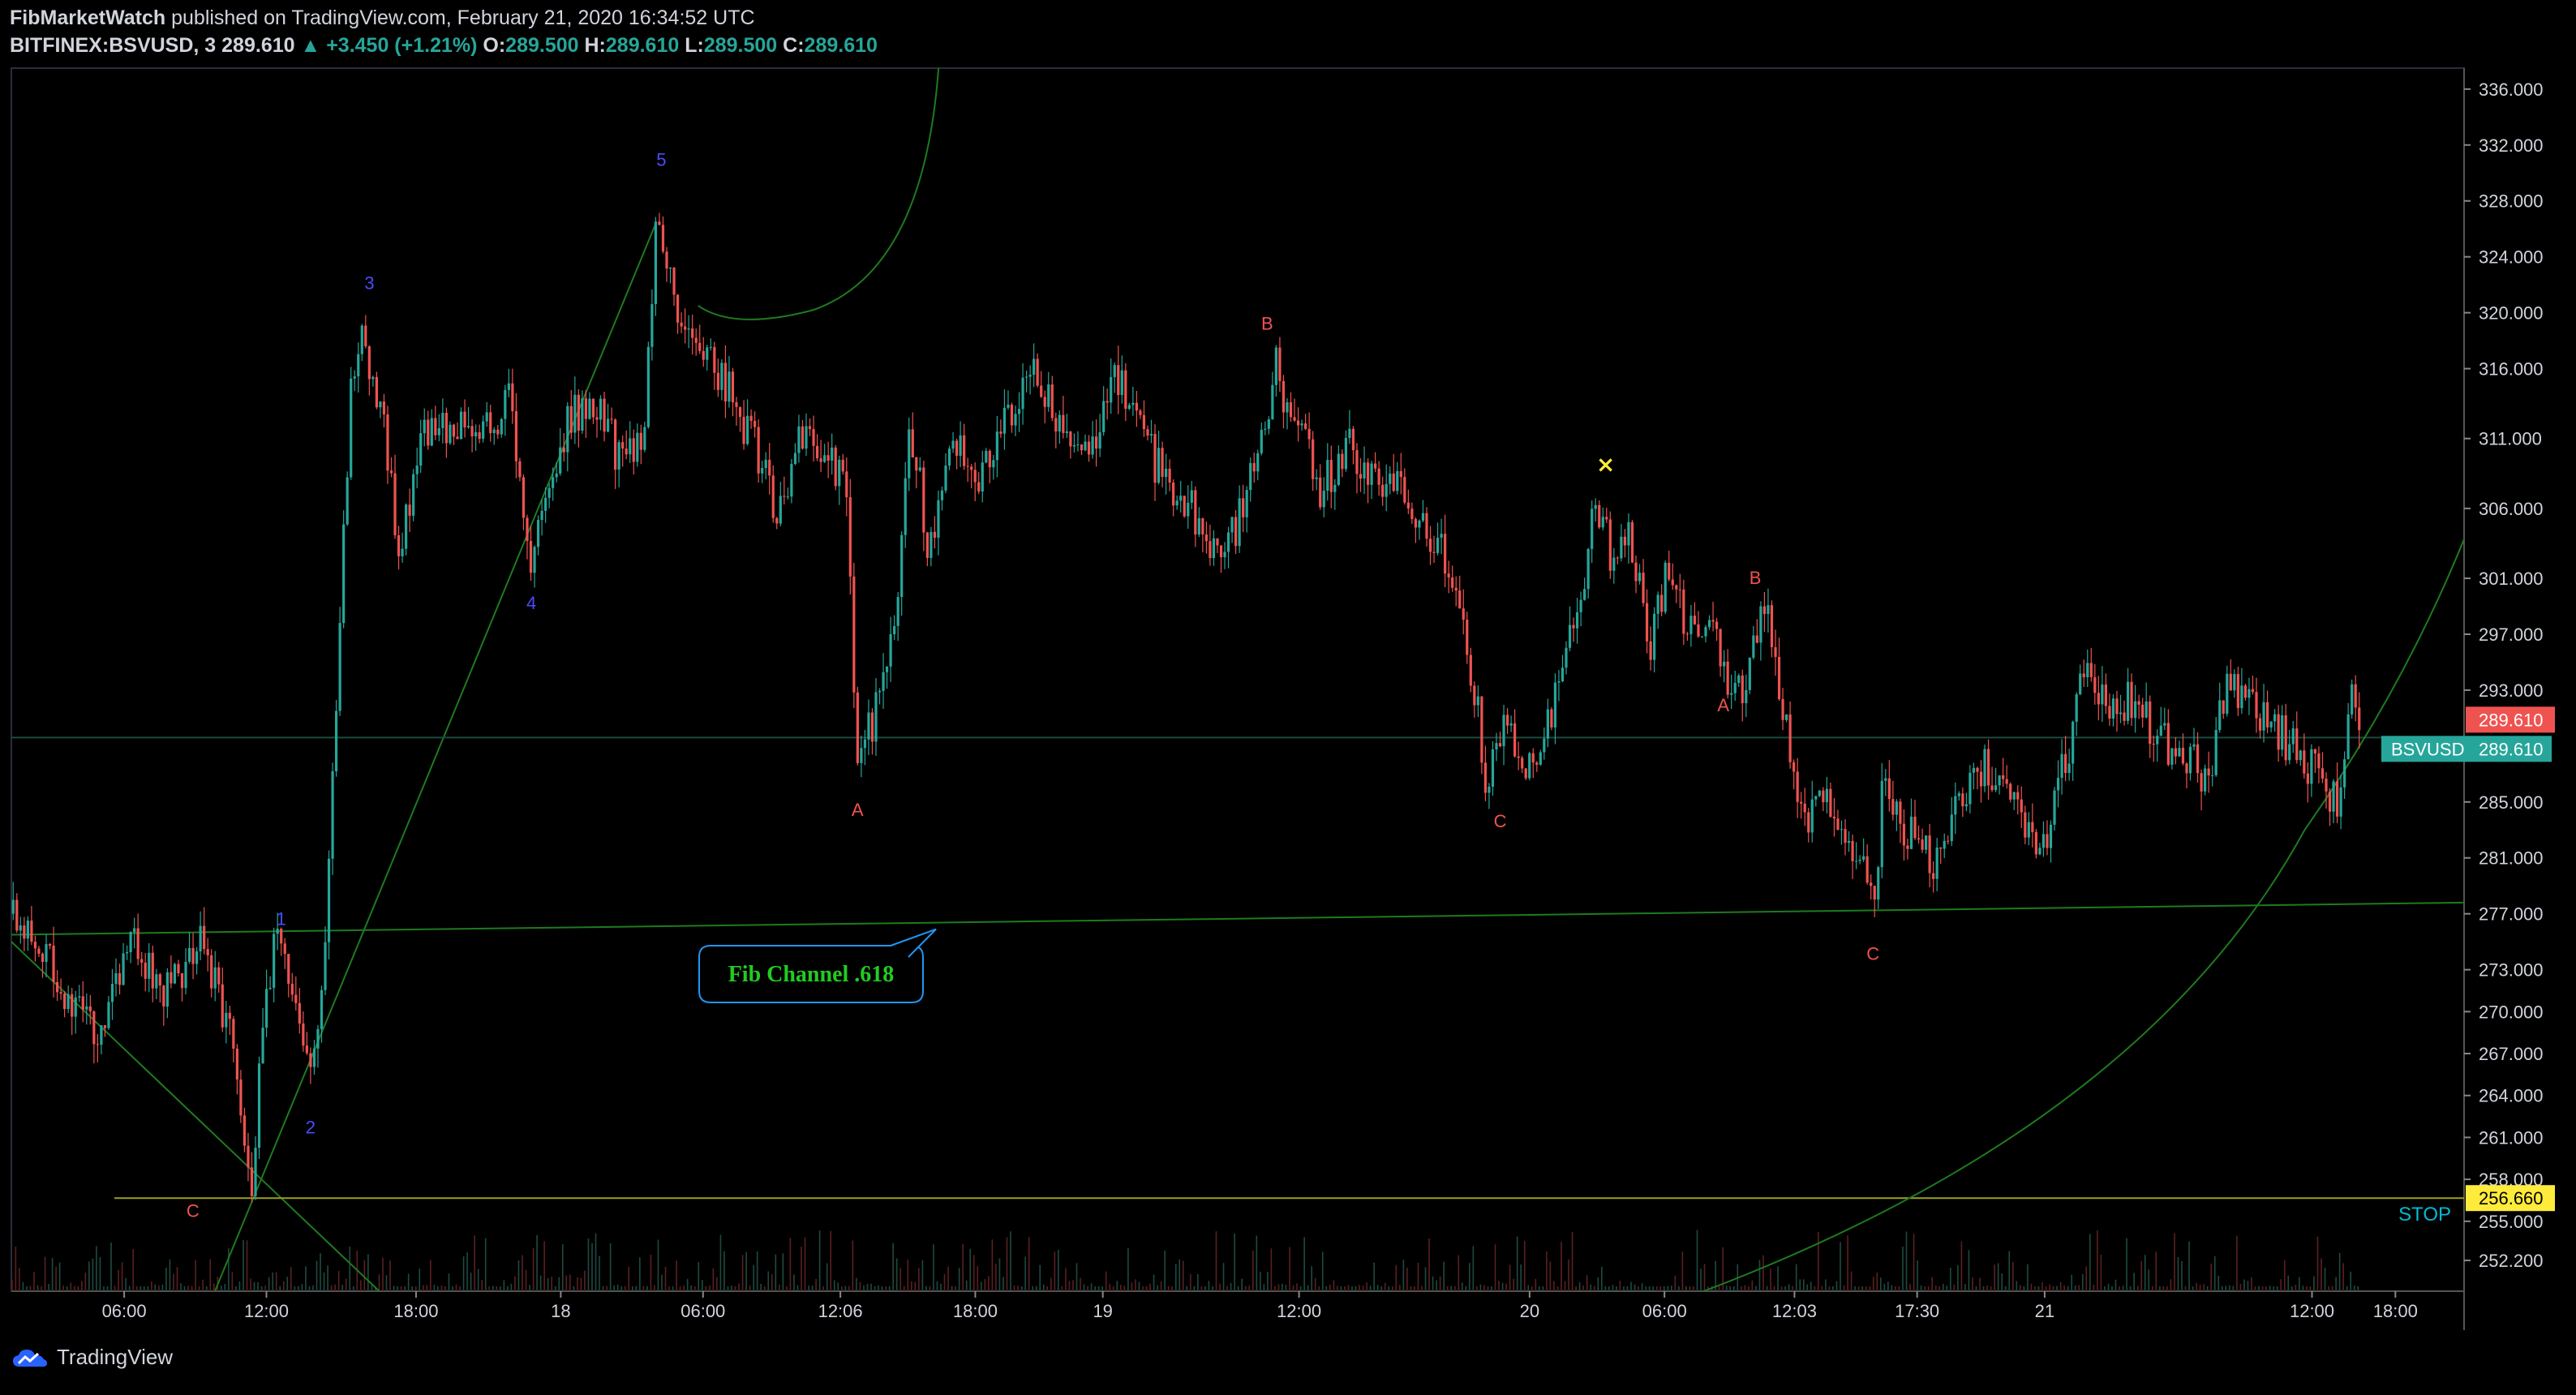 This screenshot has width=2576, height=1395. What do you see at coordinates (2511, 749) in the screenshot?
I see `symbol-badge-price: 289.610` at bounding box center [2511, 749].